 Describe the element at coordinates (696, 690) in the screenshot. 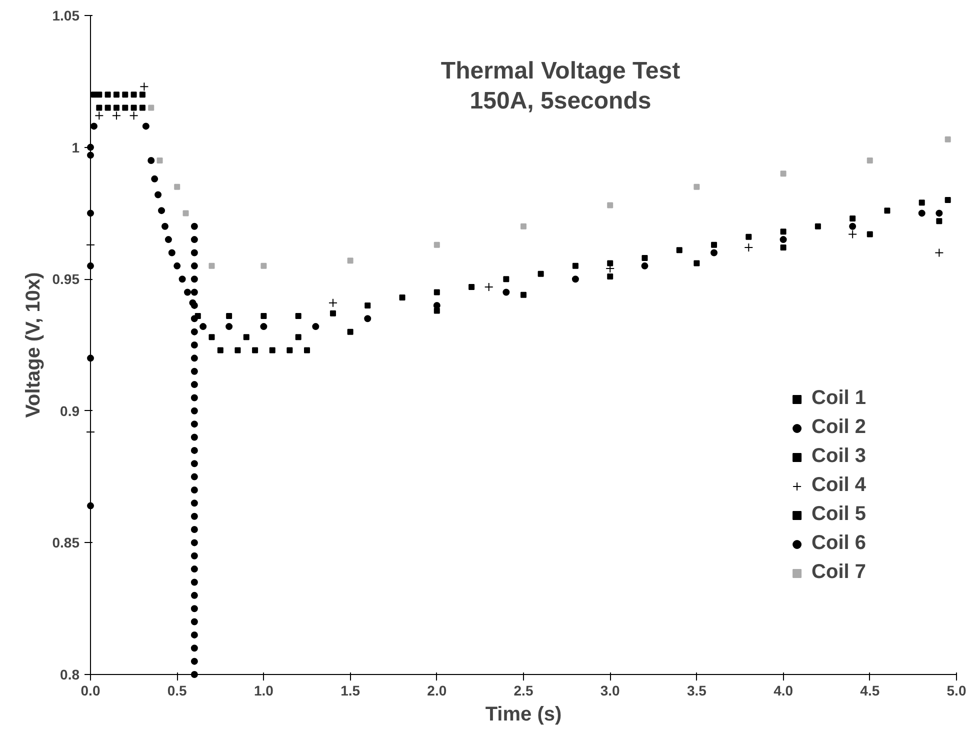

I see `x-tick-label: 3.5` at that location.